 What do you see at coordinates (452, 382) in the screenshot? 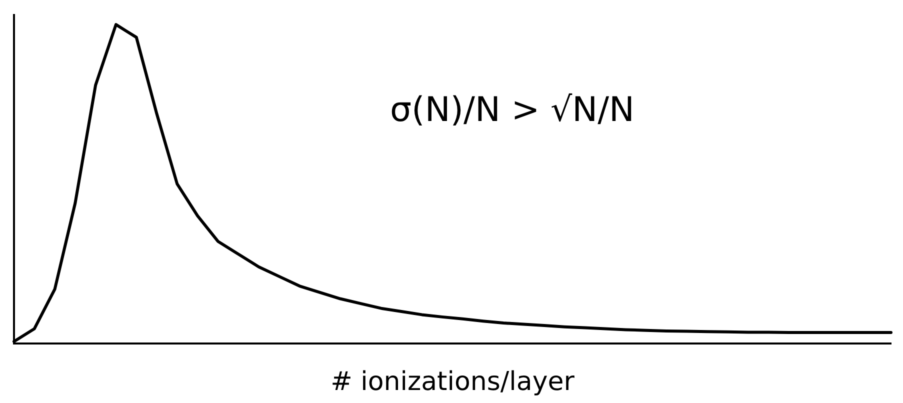
I see `x-axis-title: # ionizations/layer` at bounding box center [452, 382].